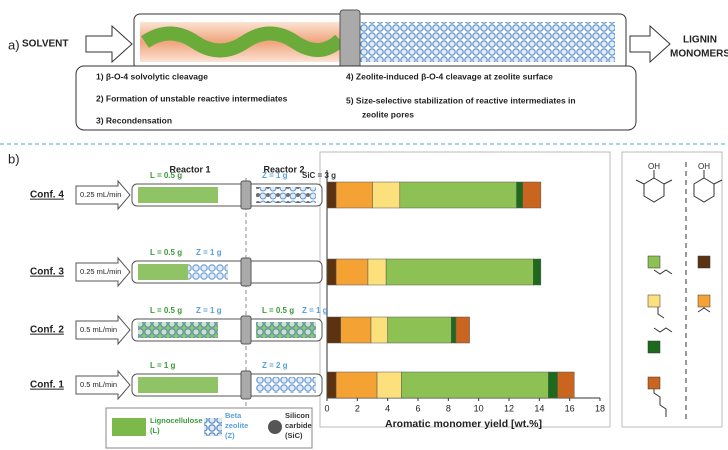  What do you see at coordinates (152, 76) in the screenshot?
I see `step: 1) β-O-4 solvolytic cleavage` at bounding box center [152, 76].